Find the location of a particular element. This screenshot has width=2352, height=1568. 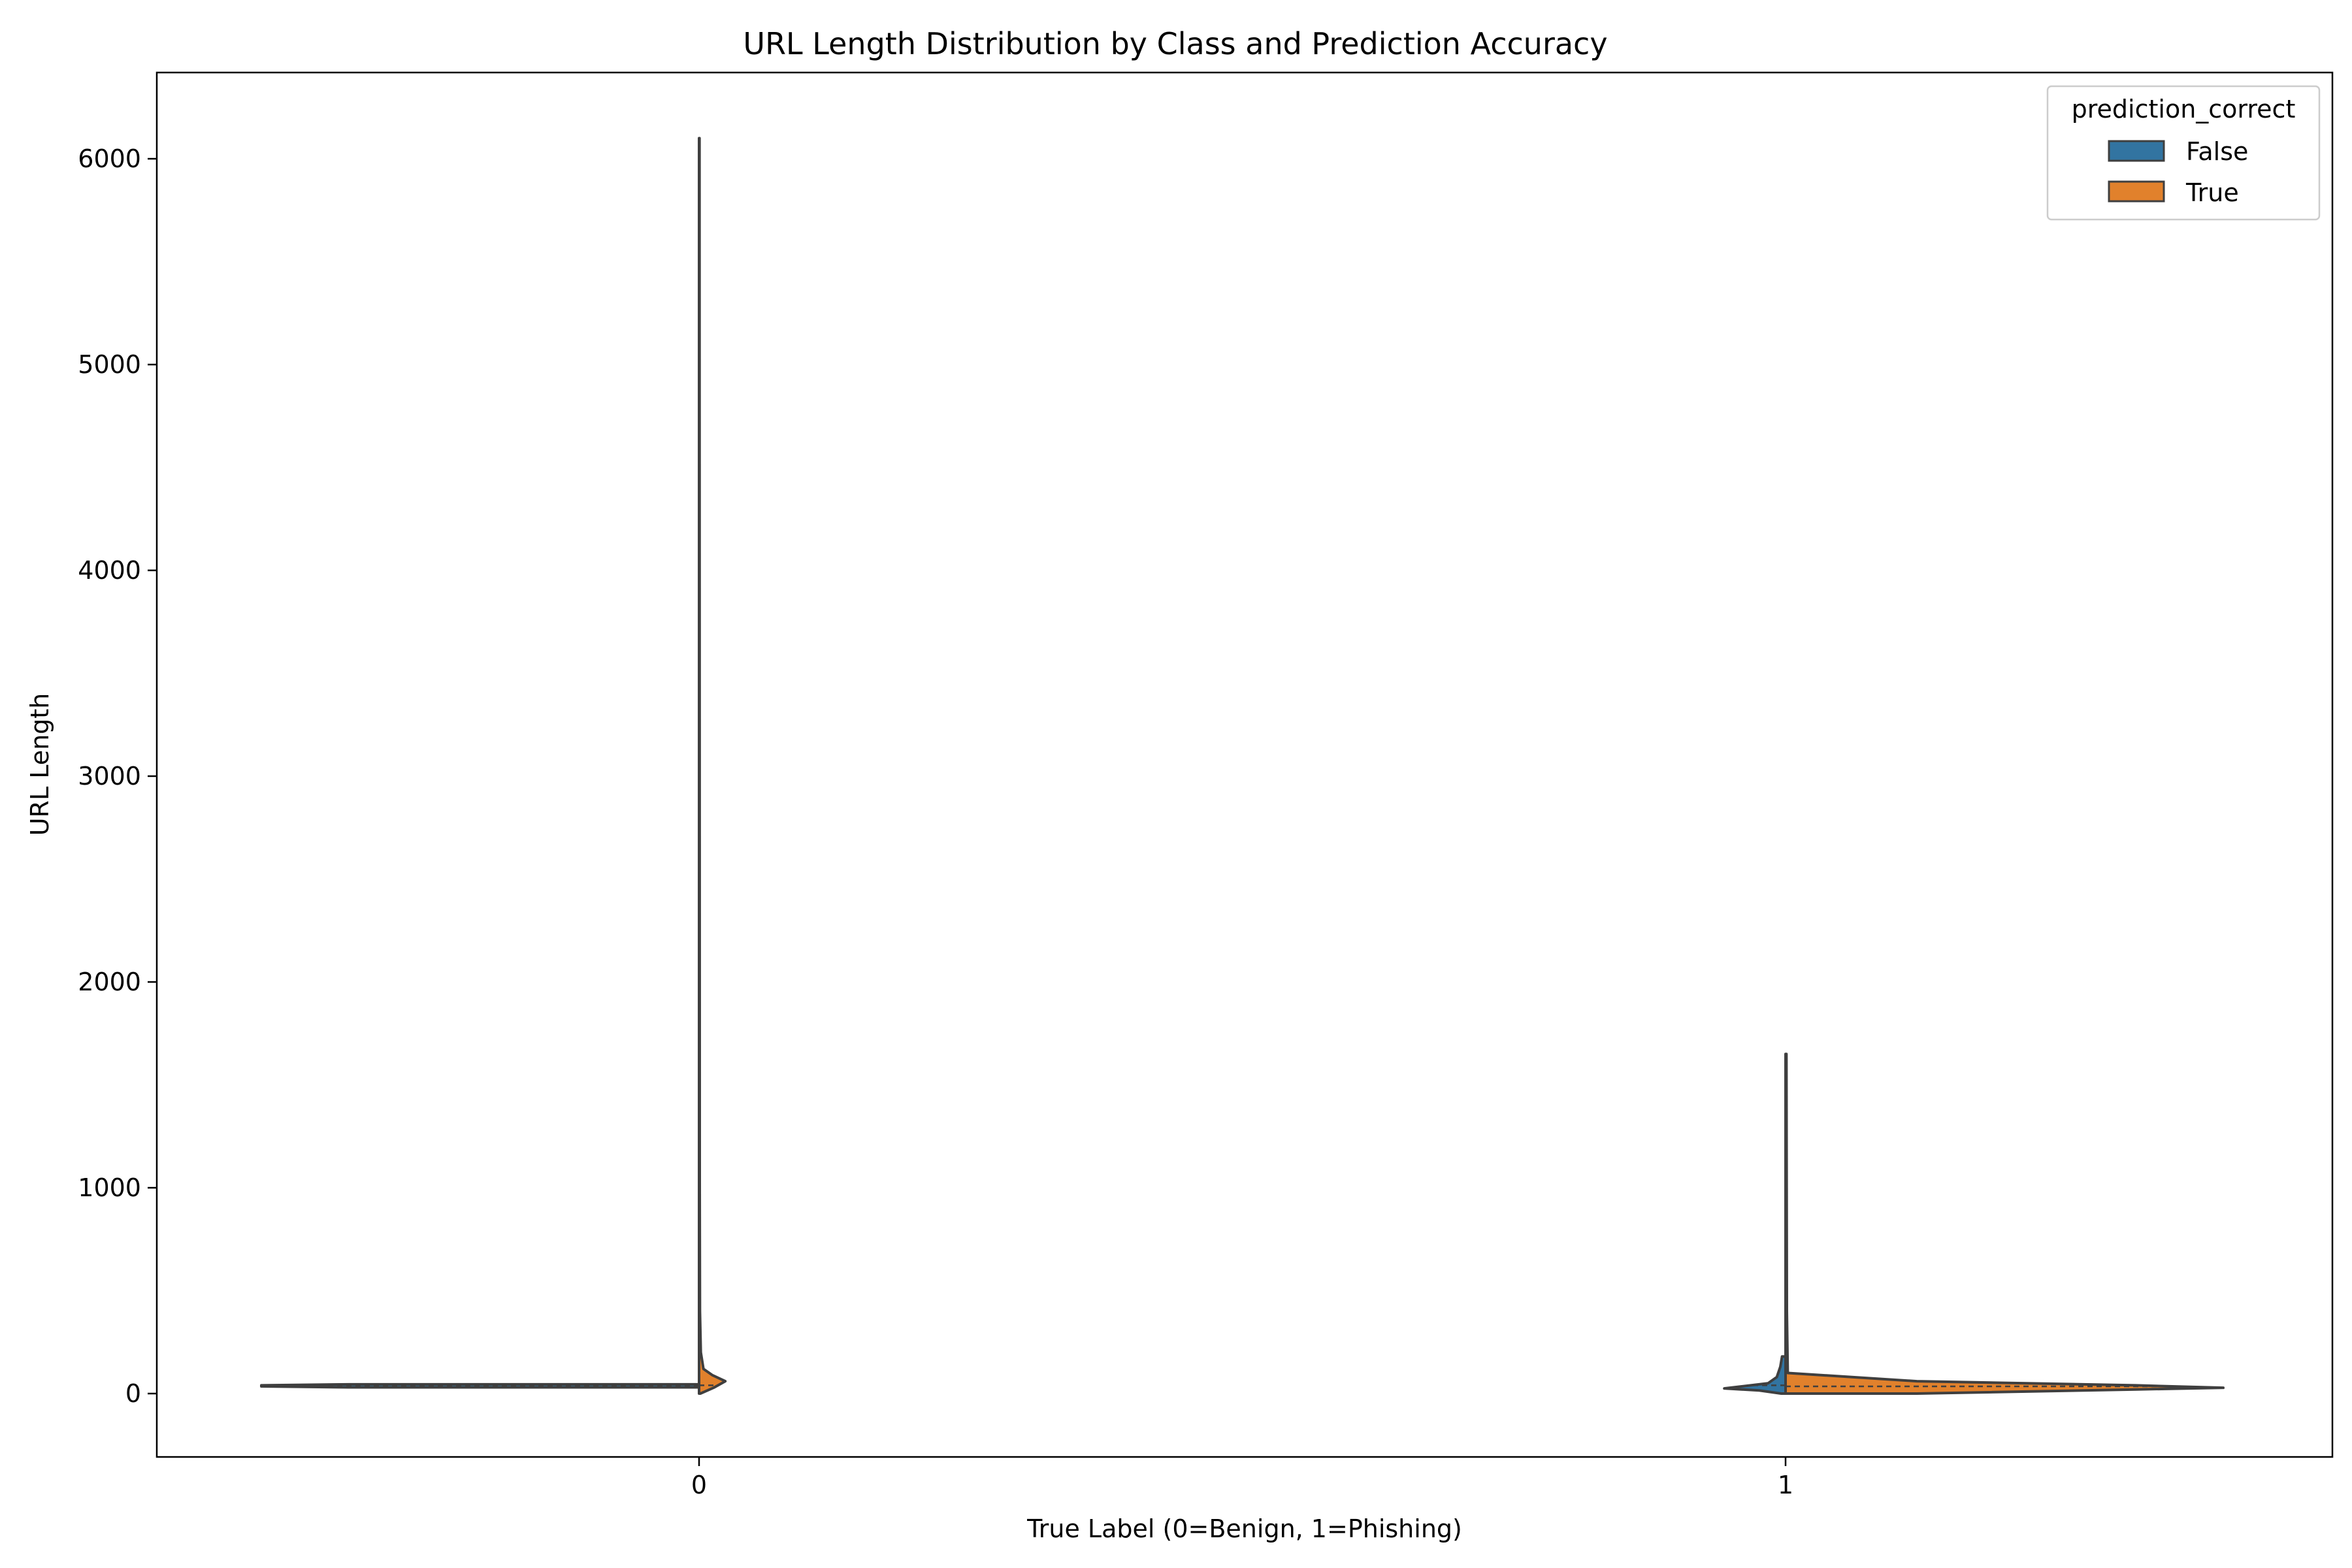

y-axis-label: URL Length is located at coordinates (39, 764).